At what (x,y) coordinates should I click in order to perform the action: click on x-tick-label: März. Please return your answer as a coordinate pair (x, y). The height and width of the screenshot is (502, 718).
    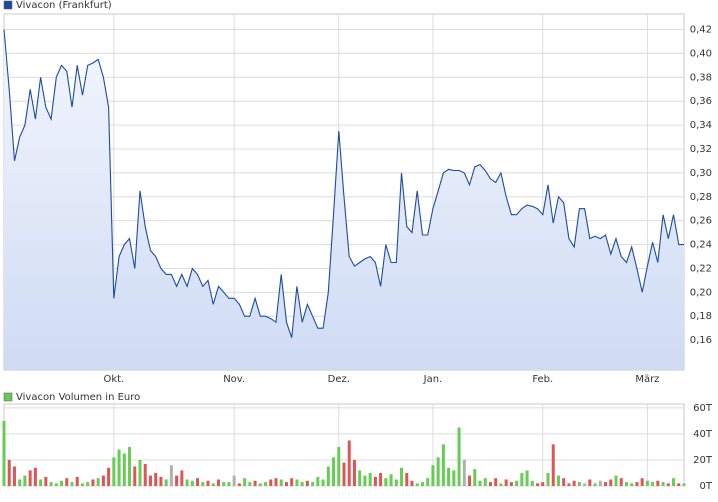
    Looking at the image, I should click on (647, 379).